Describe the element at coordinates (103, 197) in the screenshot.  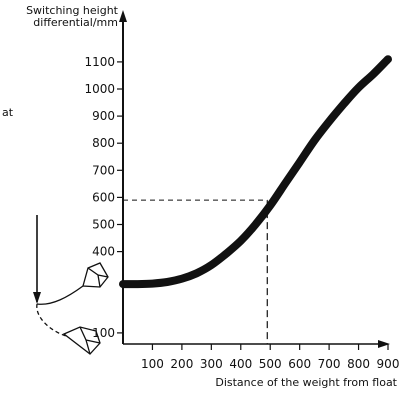
I see `y-tick-label: 600` at that location.